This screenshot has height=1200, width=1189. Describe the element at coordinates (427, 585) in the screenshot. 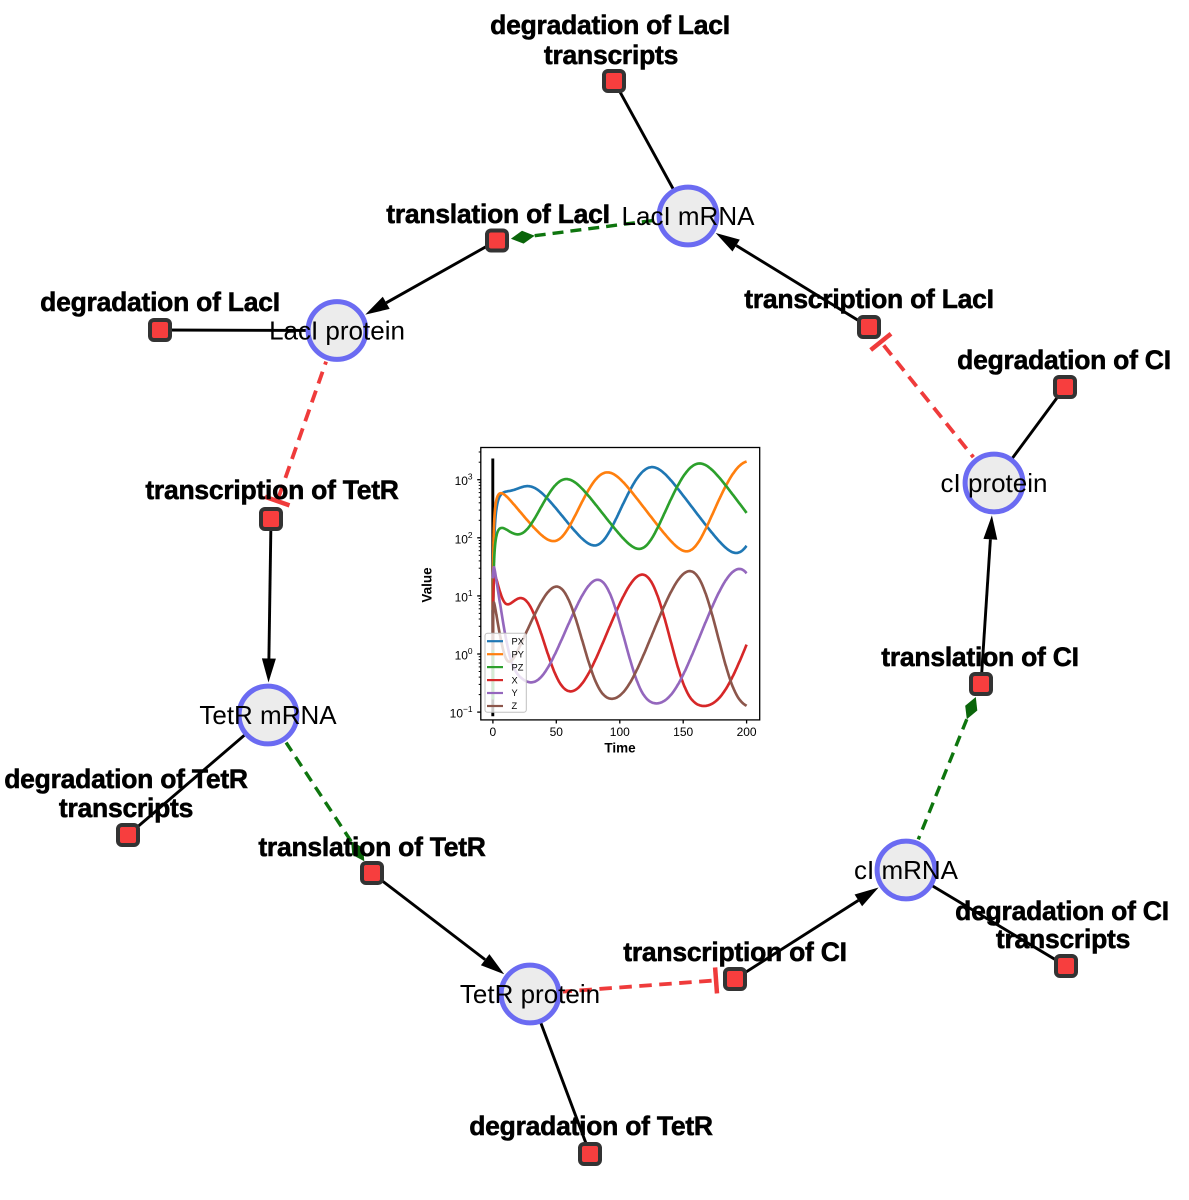

I see `svg-text: Value` at that location.